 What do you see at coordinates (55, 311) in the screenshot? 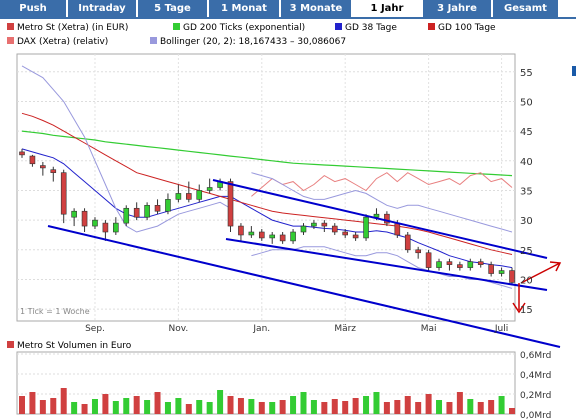
I see `tick-note: 1 Tick = 1 Woche` at bounding box center [55, 311].